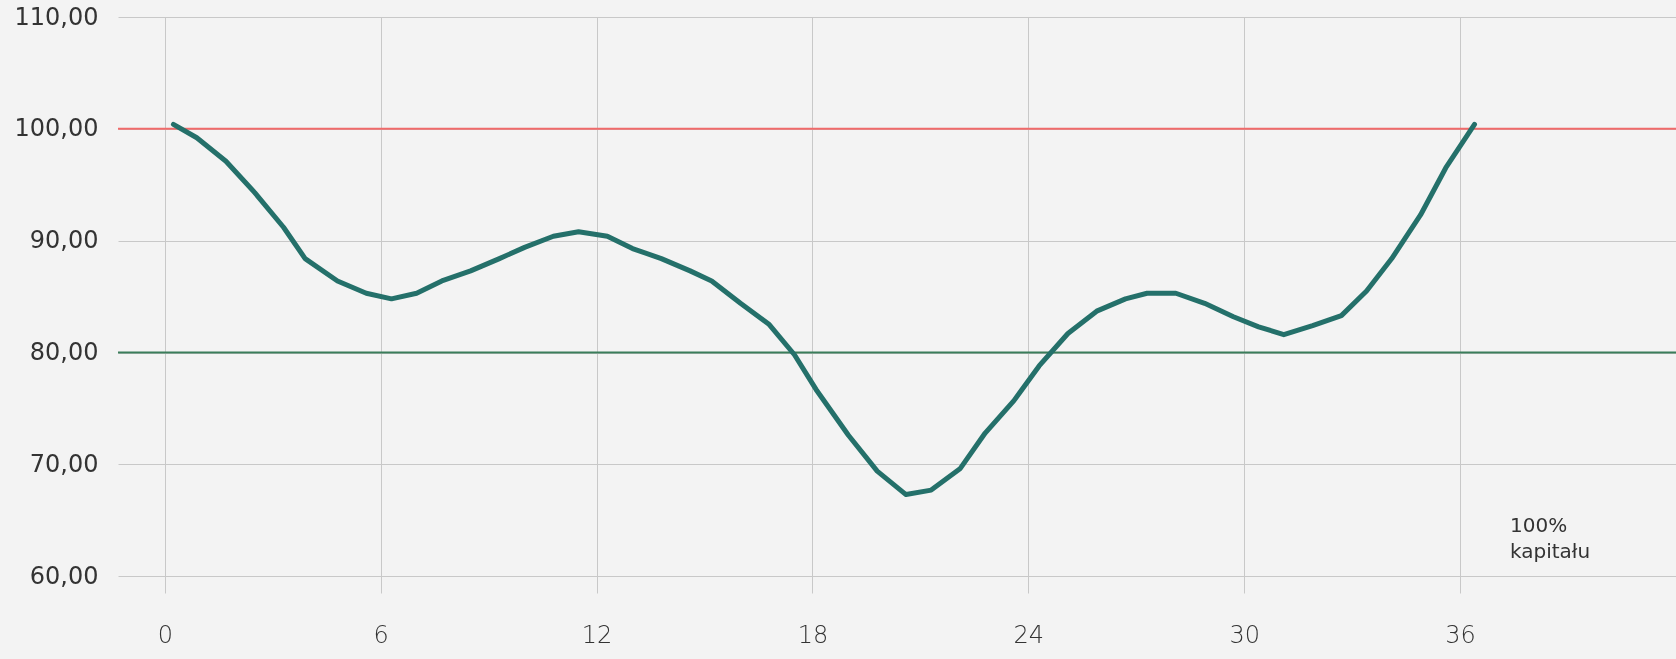 Image resolution: width=1676 pixels, height=659 pixels. Describe the element at coordinates (64, 240) in the screenshot. I see `y-tick-label: 90,00` at that location.